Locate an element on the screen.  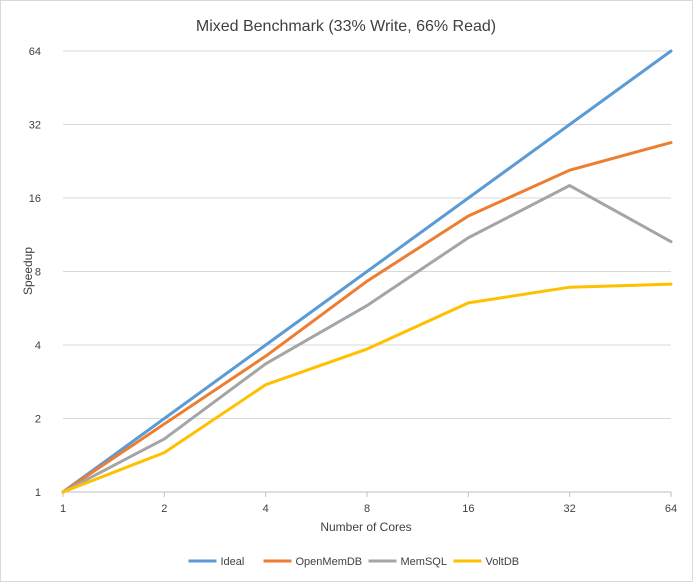
legend-item-voltdb: VoltDB is located at coordinates (486, 562).